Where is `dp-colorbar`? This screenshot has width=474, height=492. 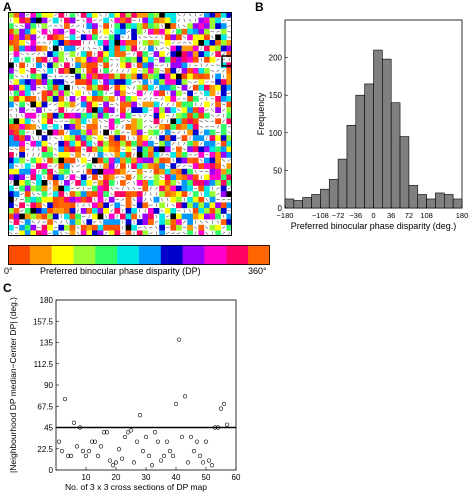
dp-colorbar is located at coordinates (139, 255).